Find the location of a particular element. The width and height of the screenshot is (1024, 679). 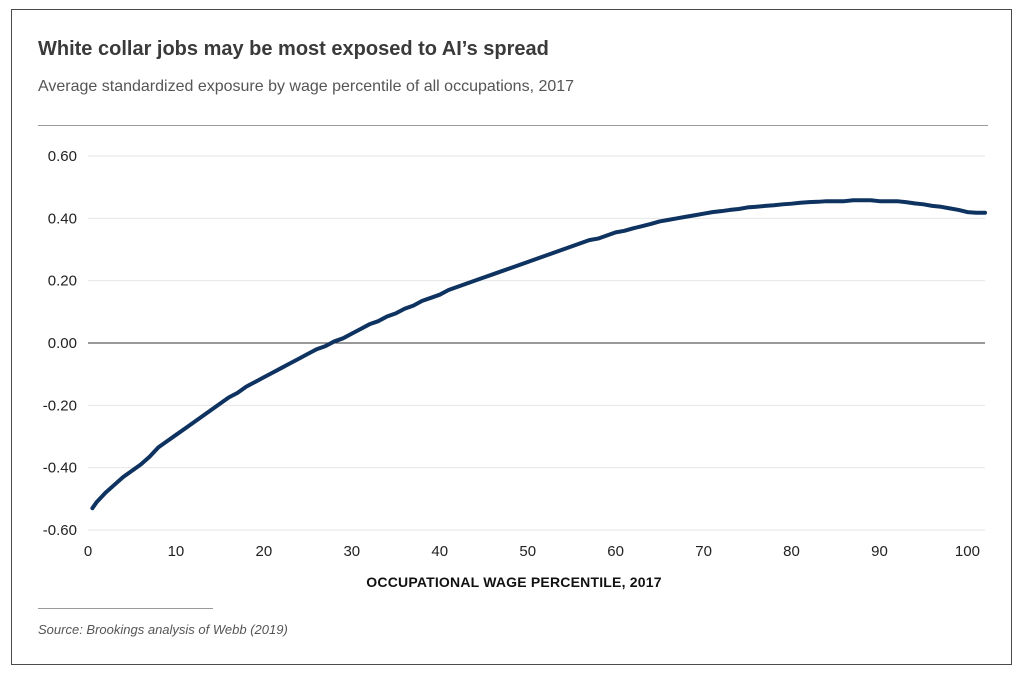

y-tick-label: -0.60 is located at coordinates (60, 530).